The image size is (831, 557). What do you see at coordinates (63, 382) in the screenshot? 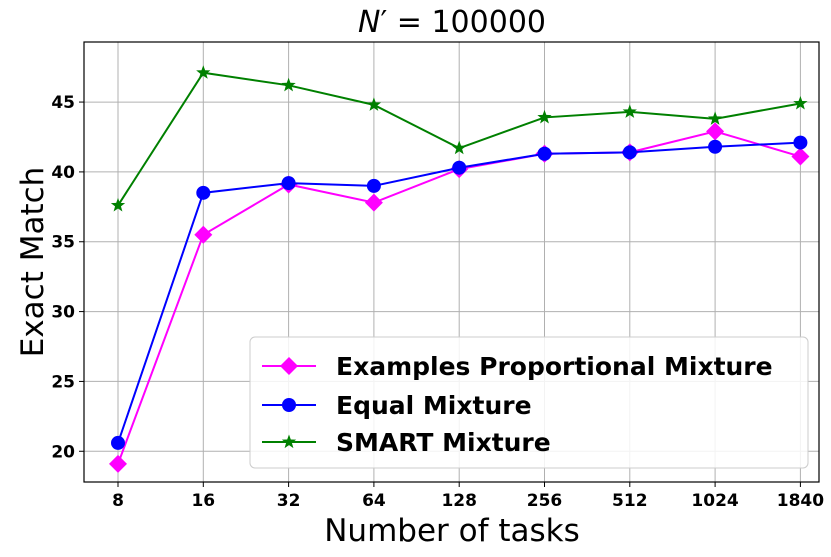
I see `y-tick-label: 25` at bounding box center [63, 382].